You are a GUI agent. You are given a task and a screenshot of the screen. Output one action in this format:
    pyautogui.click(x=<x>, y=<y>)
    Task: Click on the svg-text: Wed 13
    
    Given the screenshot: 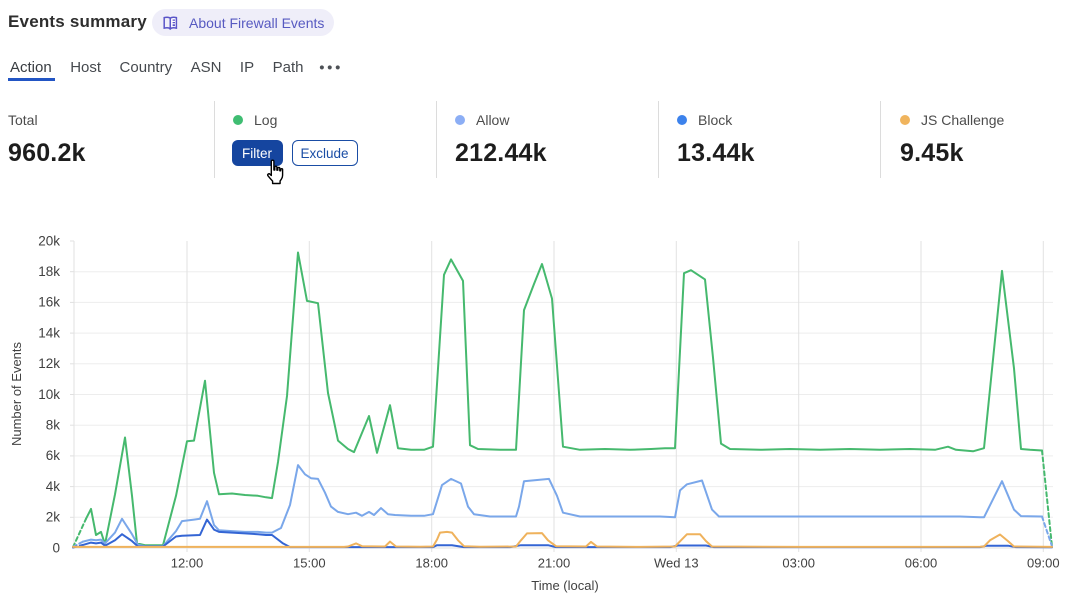 What is the action you would take?
    pyautogui.click(x=676, y=563)
    